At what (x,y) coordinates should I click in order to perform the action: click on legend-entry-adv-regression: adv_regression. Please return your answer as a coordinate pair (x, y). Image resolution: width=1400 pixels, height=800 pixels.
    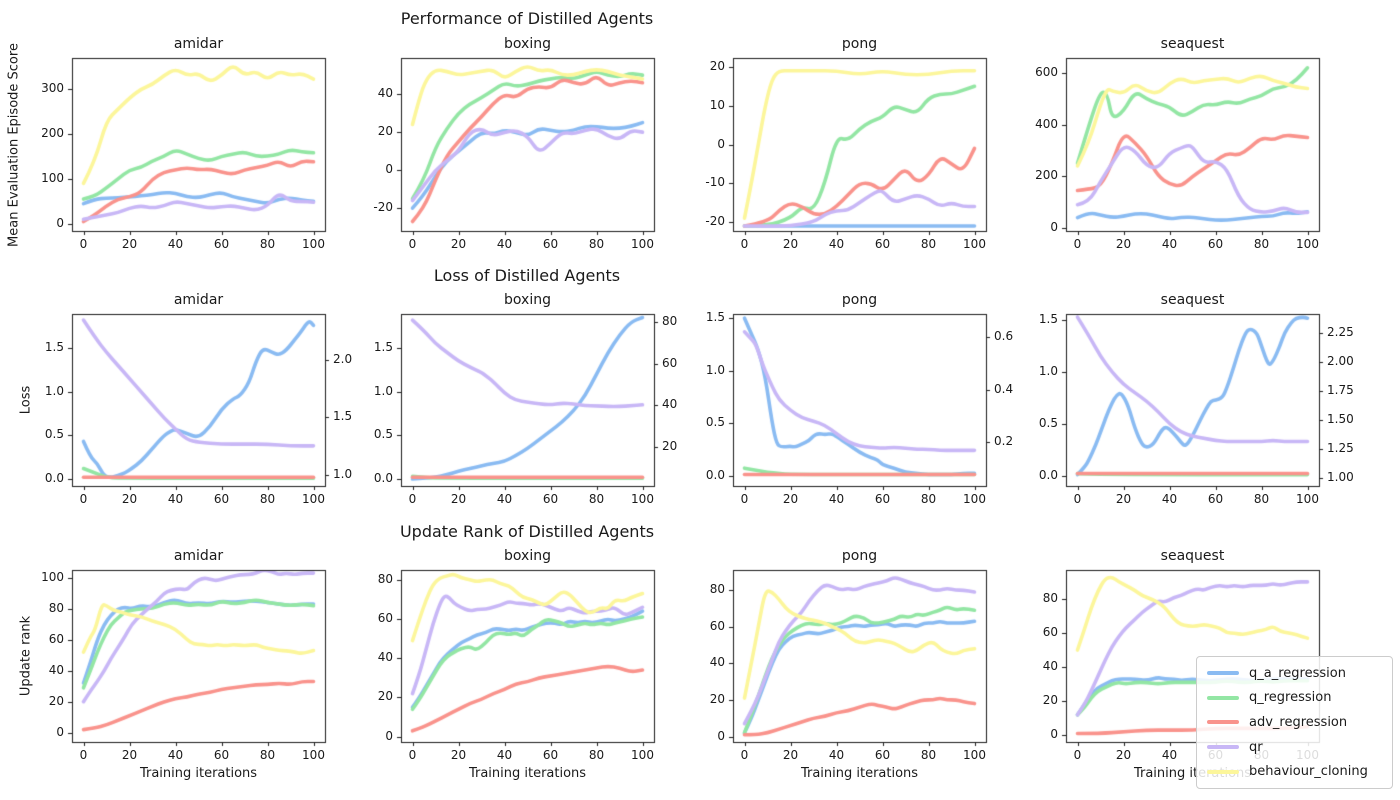
    Looking at the image, I should click on (1294, 722).